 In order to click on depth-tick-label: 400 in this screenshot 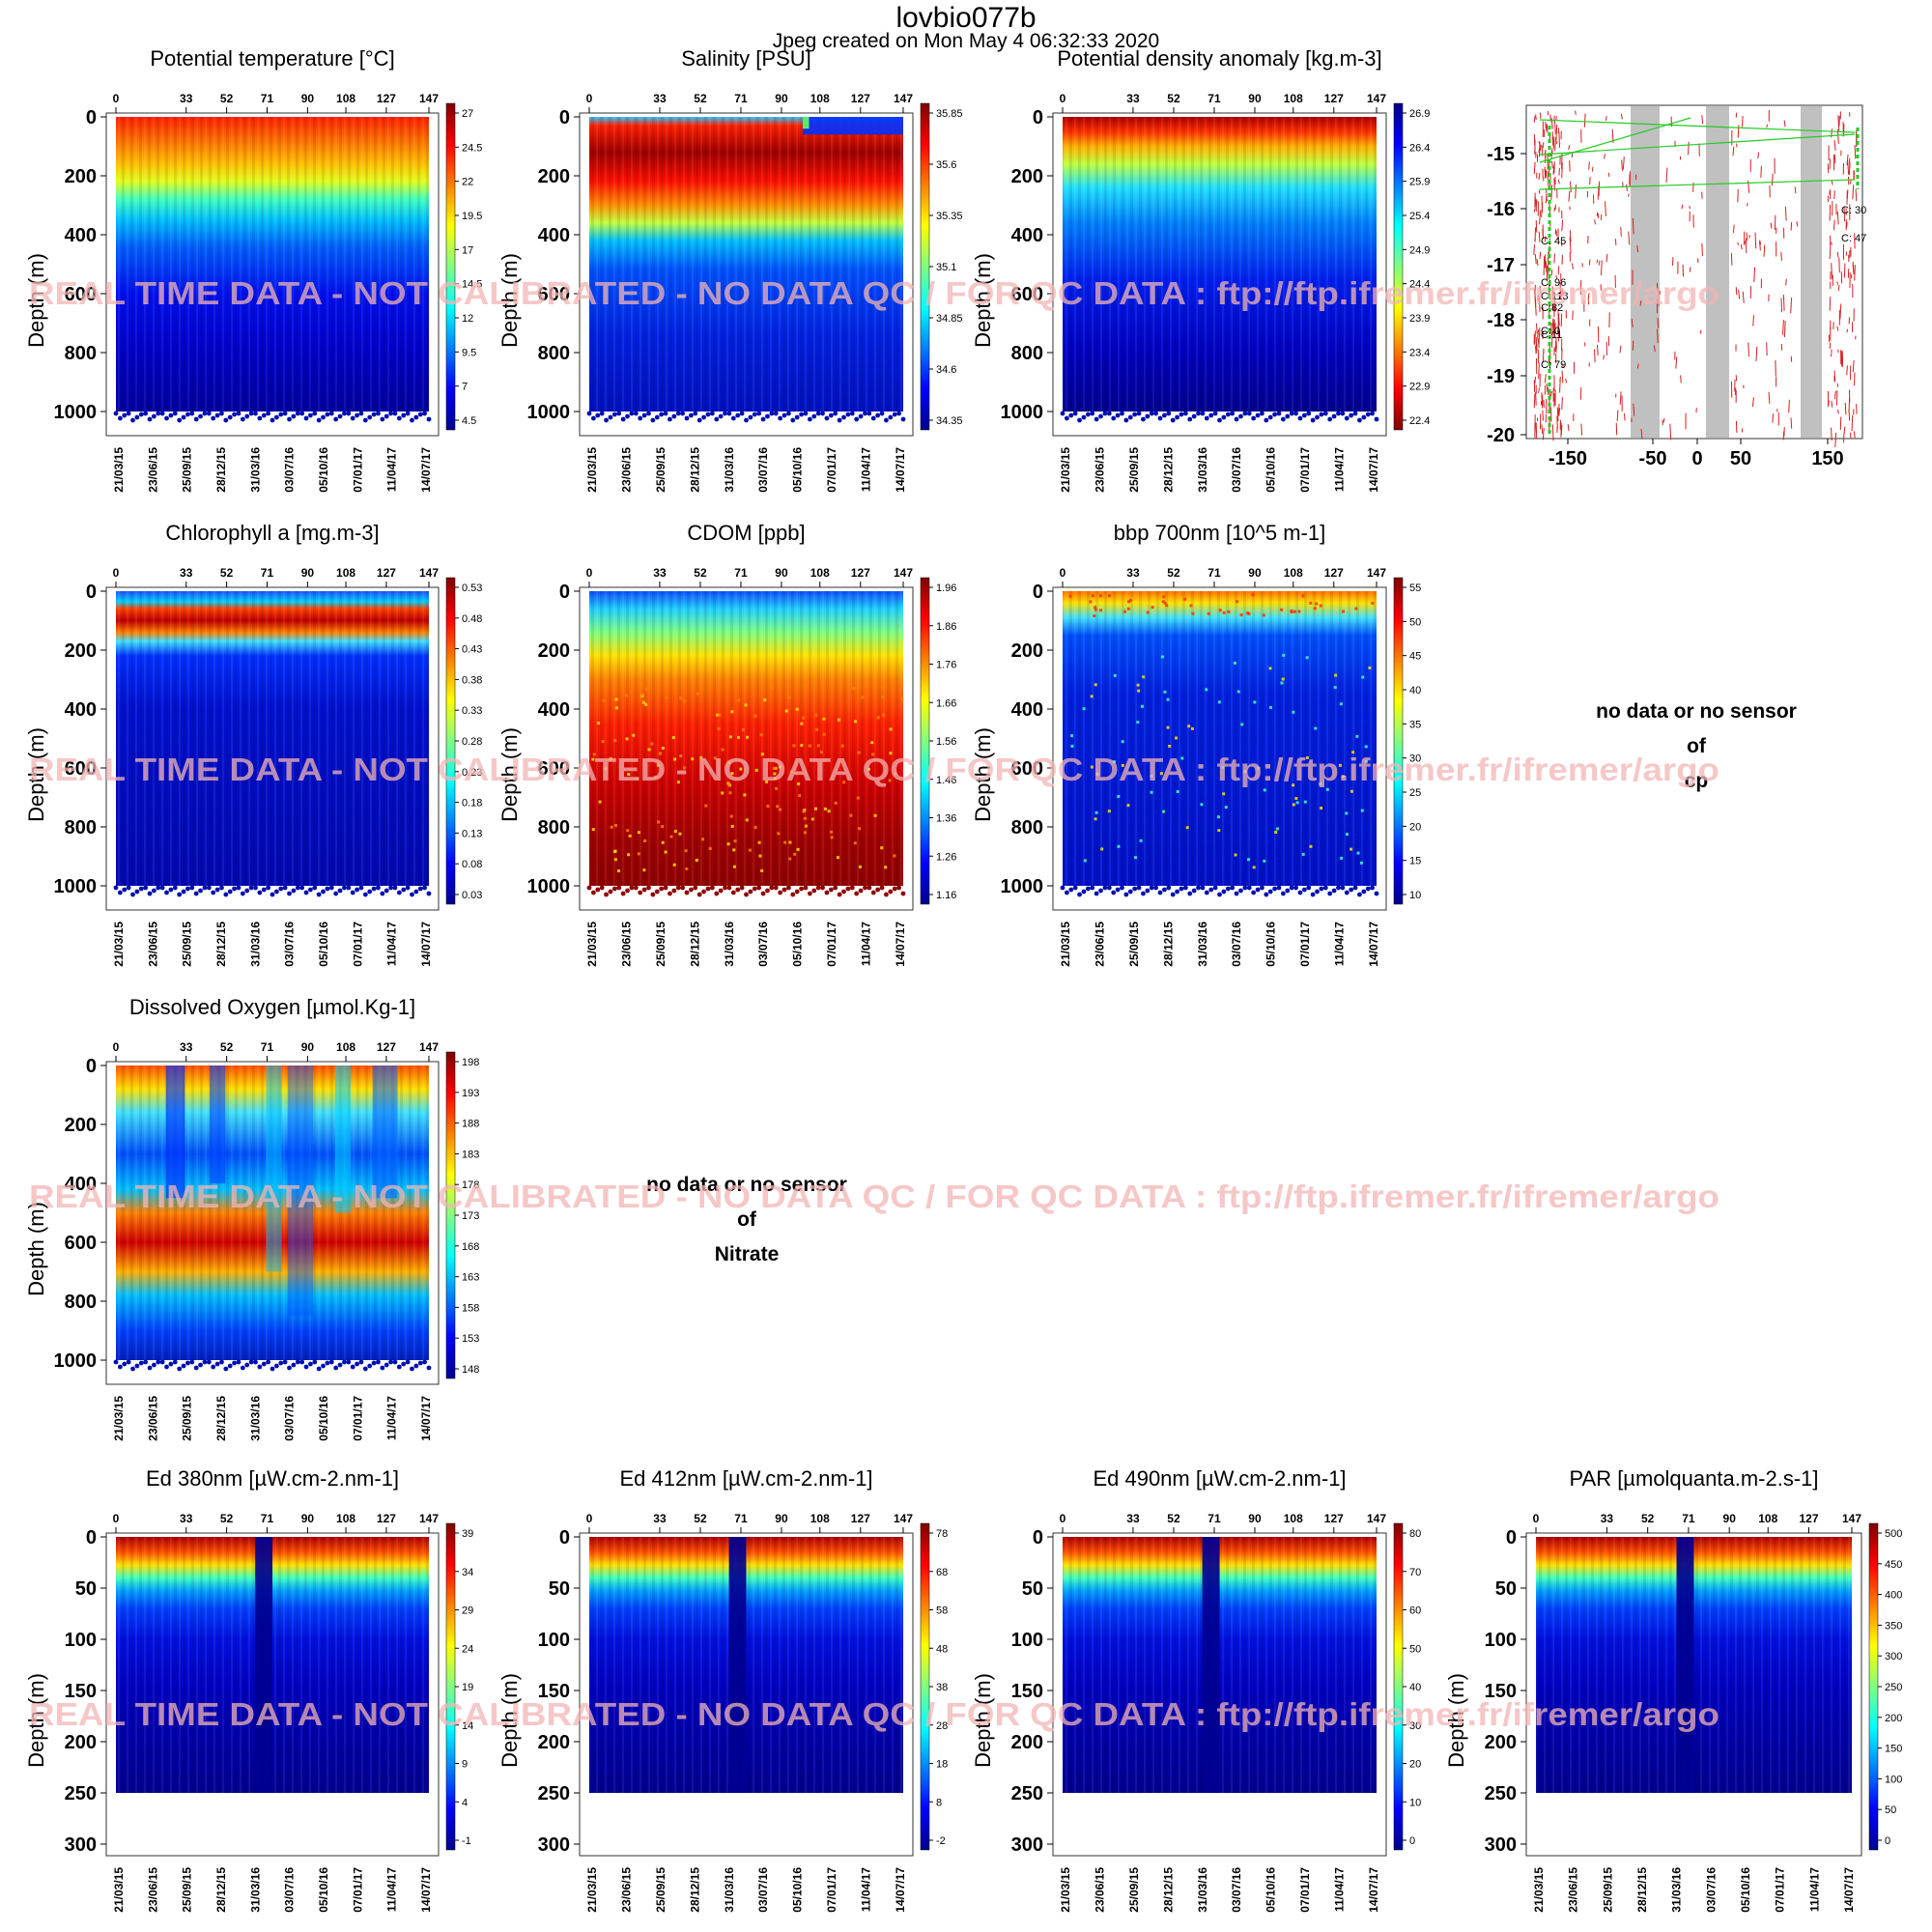, I will do `click(81, 710)`.